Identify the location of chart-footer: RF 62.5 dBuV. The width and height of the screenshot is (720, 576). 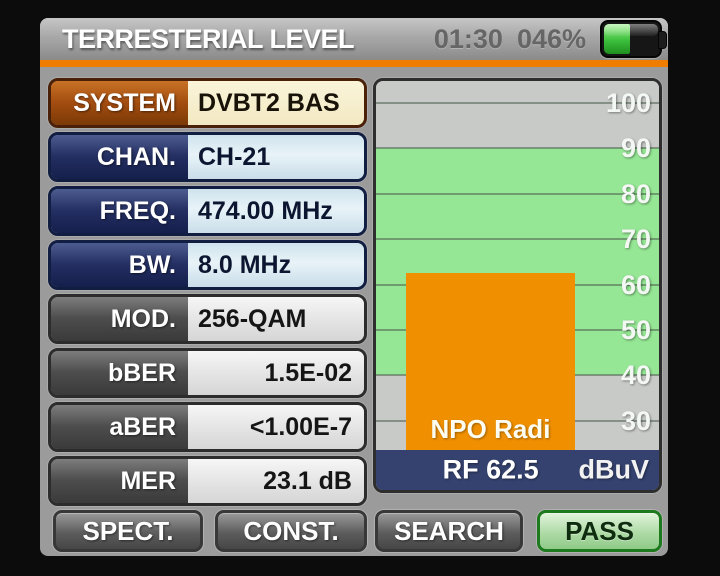
(517, 470).